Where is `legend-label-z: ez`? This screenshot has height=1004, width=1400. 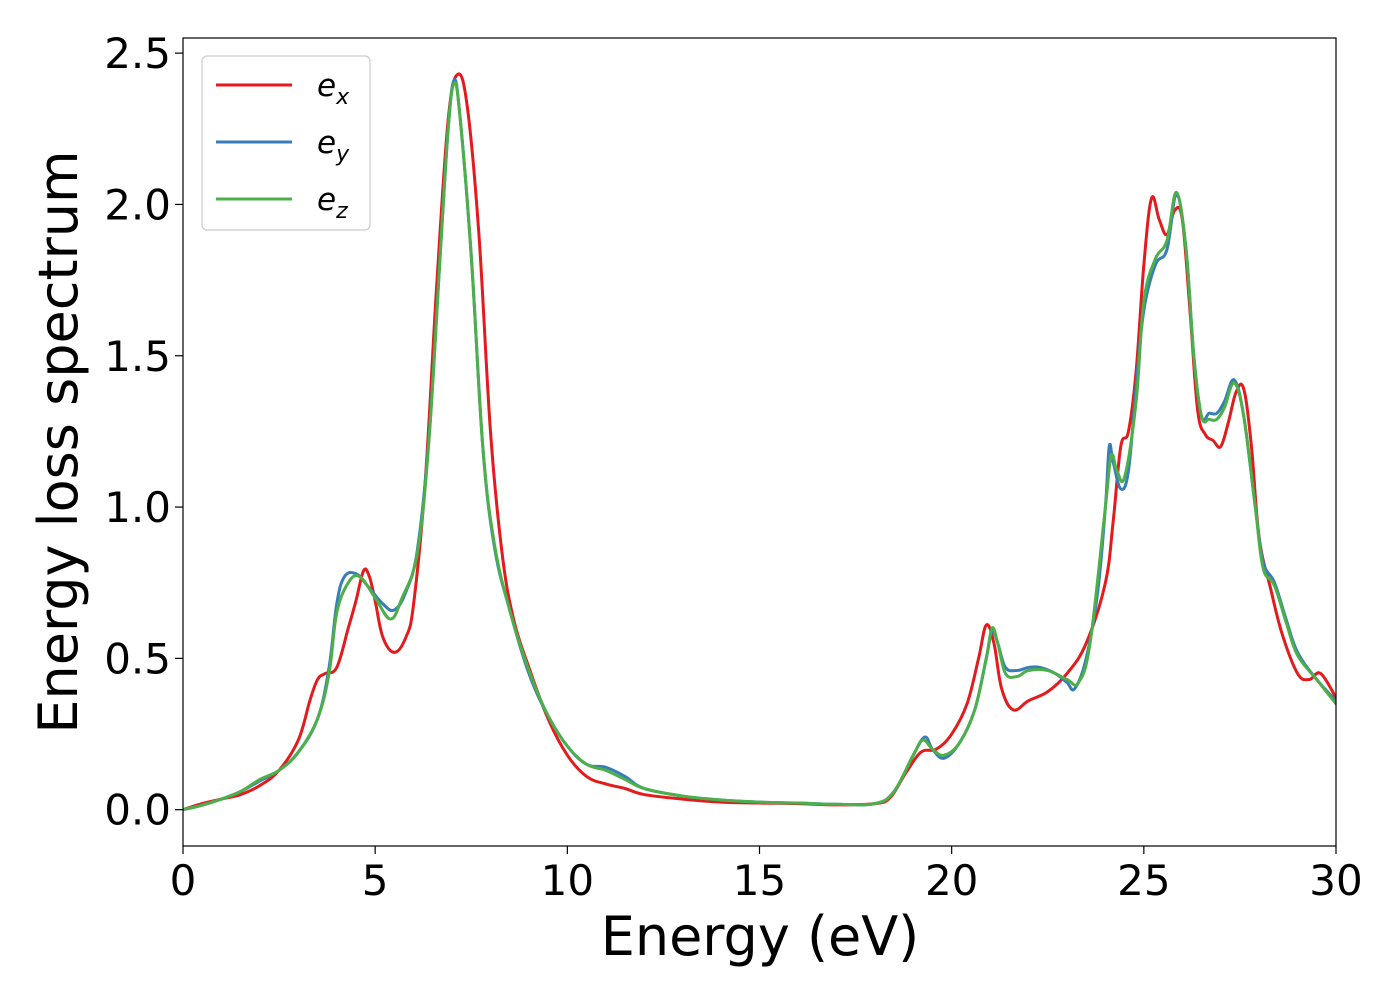
legend-label-z: ez is located at coordinates (332, 203).